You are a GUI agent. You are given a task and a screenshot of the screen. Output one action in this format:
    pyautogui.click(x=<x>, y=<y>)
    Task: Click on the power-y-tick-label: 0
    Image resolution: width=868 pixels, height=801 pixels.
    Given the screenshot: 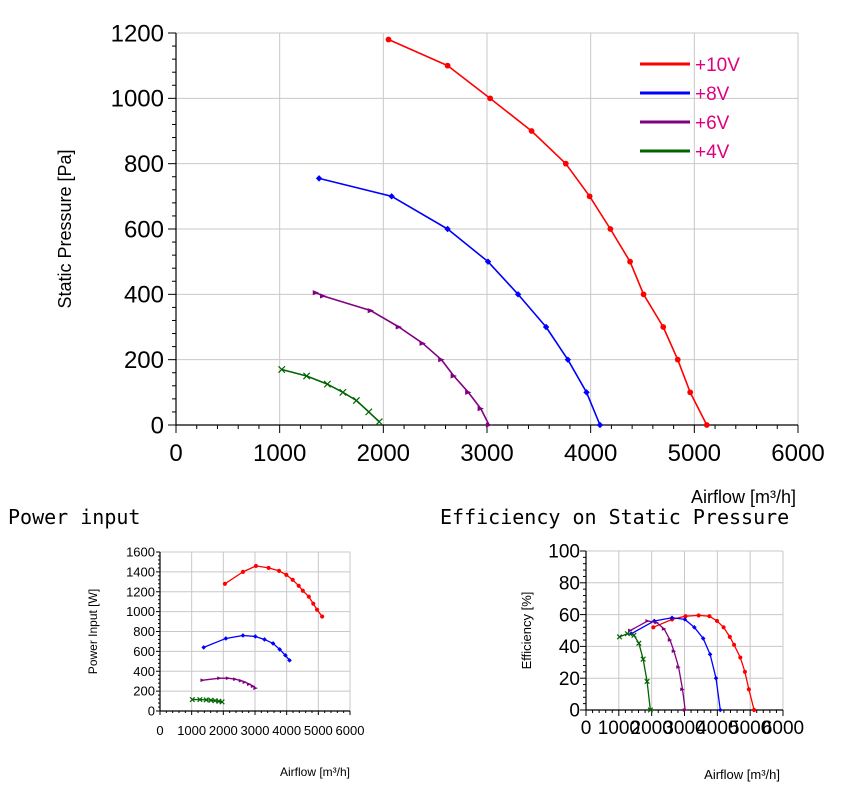 What is the action you would take?
    pyautogui.click(x=151, y=711)
    